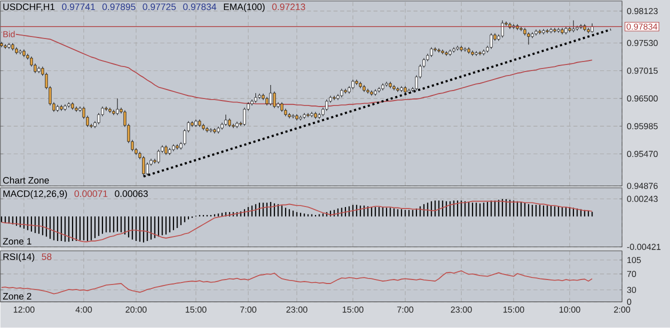 This screenshot has height=328, width=670. Describe the element at coordinates (642, 71) in the screenshot. I see `y-tick-label: 0.97015` at that location.